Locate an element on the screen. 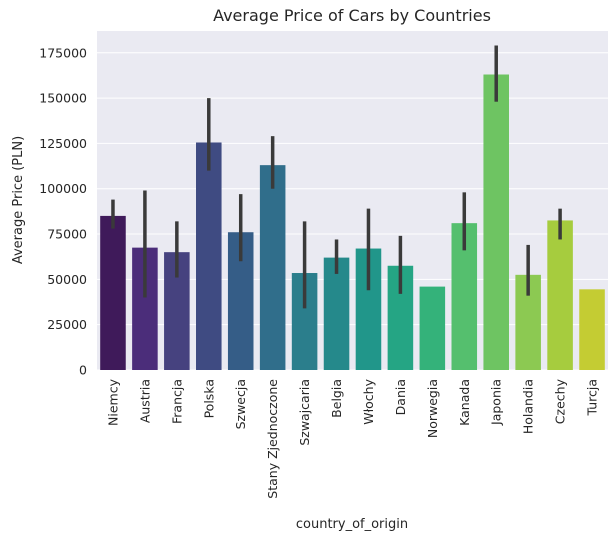 This screenshot has width=614, height=538. y-tick-label: 75000 is located at coordinates (67, 234).